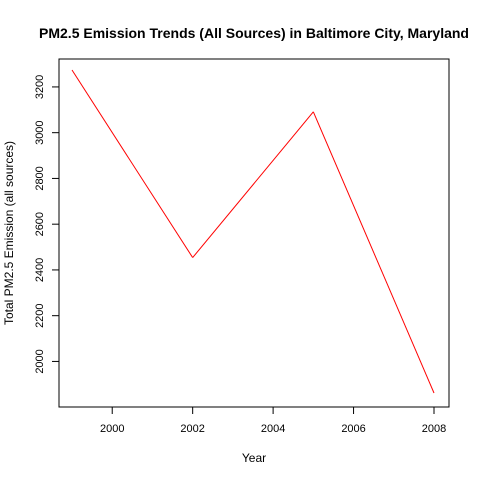 The image size is (480, 480). I want to click on y-tick-label: 2200, so click(40, 315).